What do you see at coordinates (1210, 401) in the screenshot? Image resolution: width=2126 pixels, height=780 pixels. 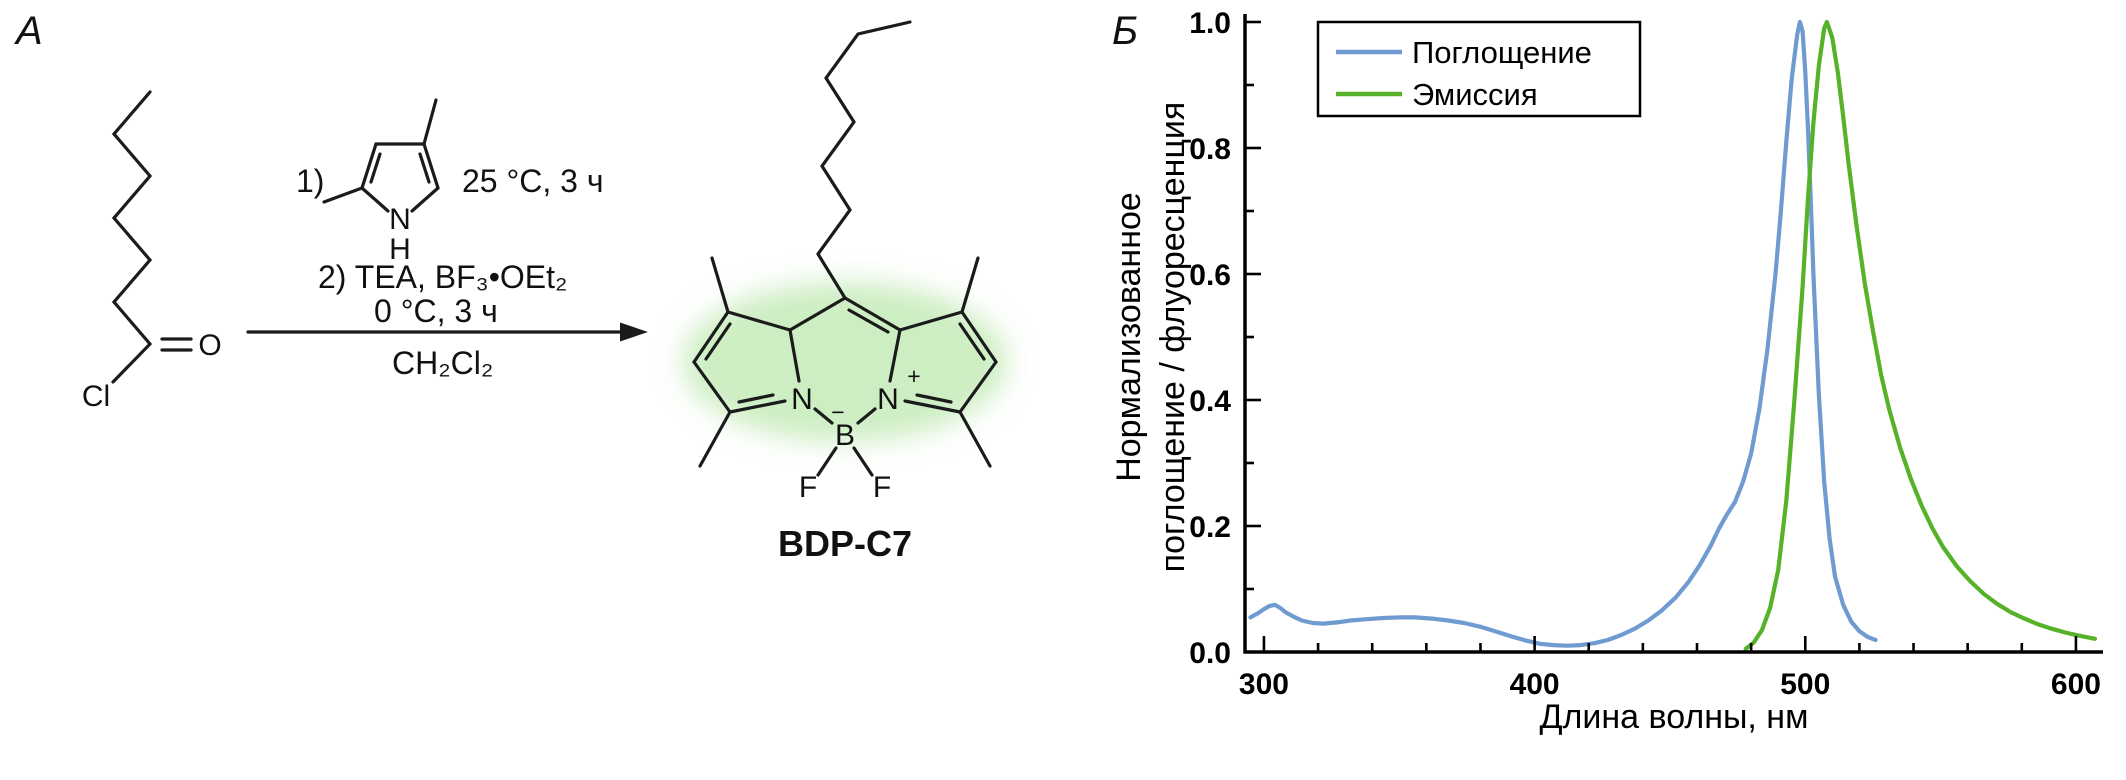 I see `y-tick-label: 0.4` at bounding box center [1210, 401].